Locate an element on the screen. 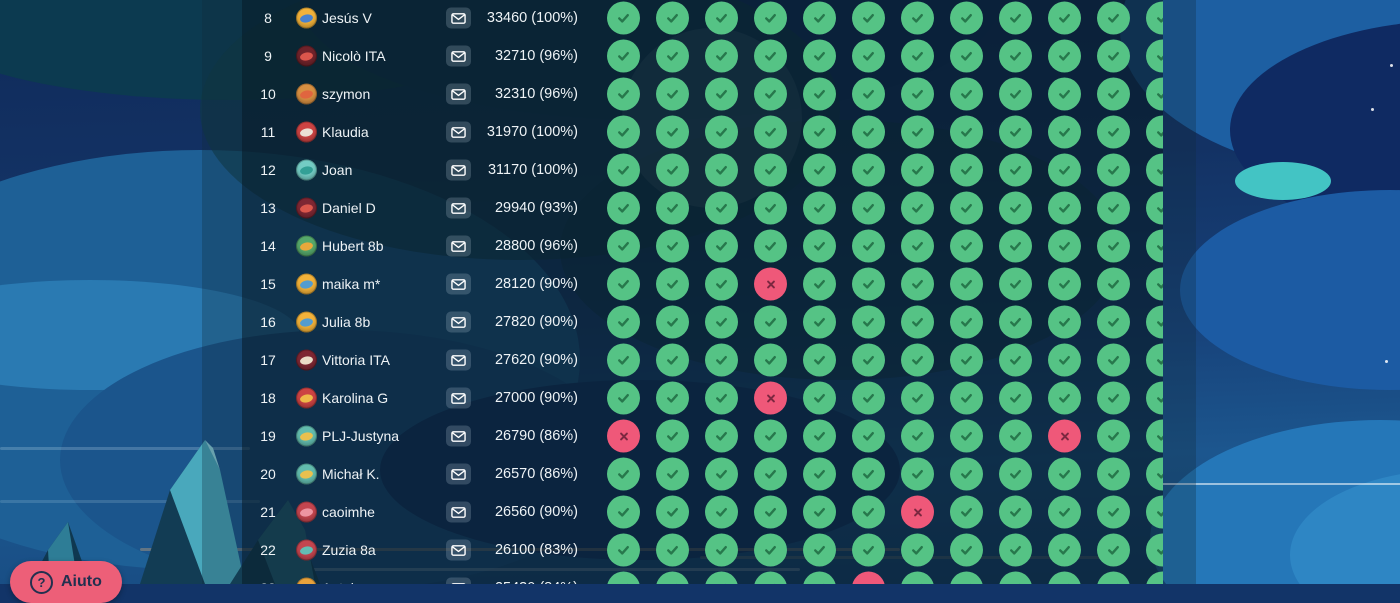 The width and height of the screenshot is (1400, 603). x-icon is located at coordinates (770, 284).